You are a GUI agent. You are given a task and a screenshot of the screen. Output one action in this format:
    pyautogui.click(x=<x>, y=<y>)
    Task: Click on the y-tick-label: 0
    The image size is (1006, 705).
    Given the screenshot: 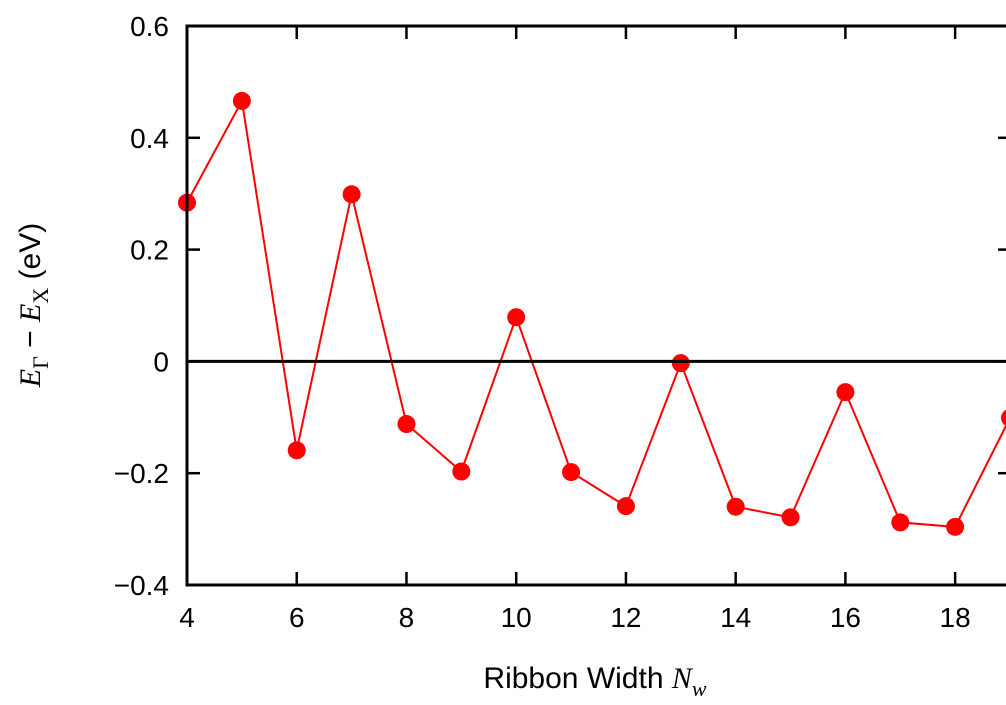 What is the action you would take?
    pyautogui.click(x=161, y=361)
    